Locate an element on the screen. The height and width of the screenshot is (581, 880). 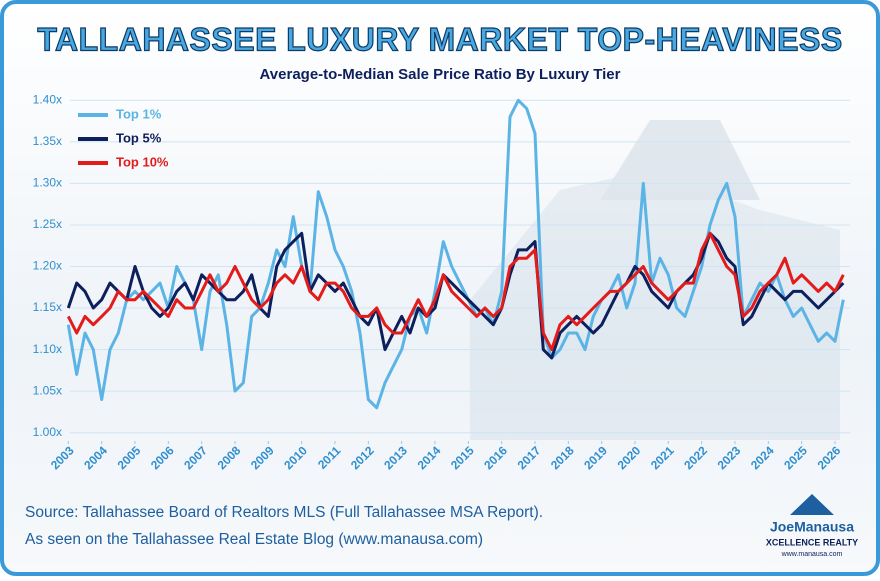
y-tick-label: 1.20x is located at coordinates (47, 266).